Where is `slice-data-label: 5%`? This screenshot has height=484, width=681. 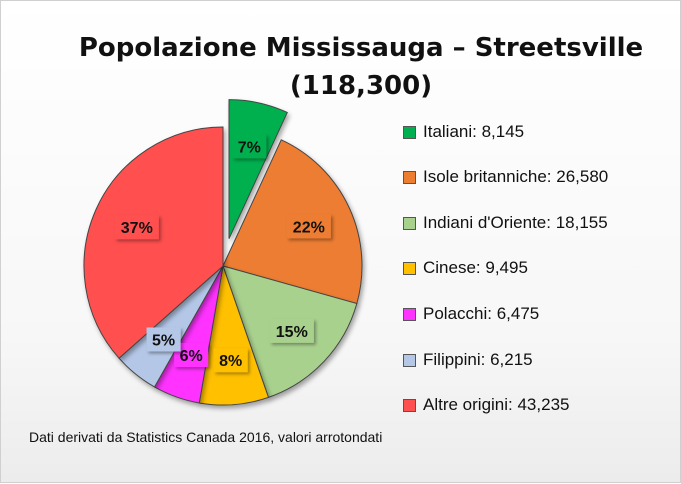
slice-data-label: 5% is located at coordinates (163, 339).